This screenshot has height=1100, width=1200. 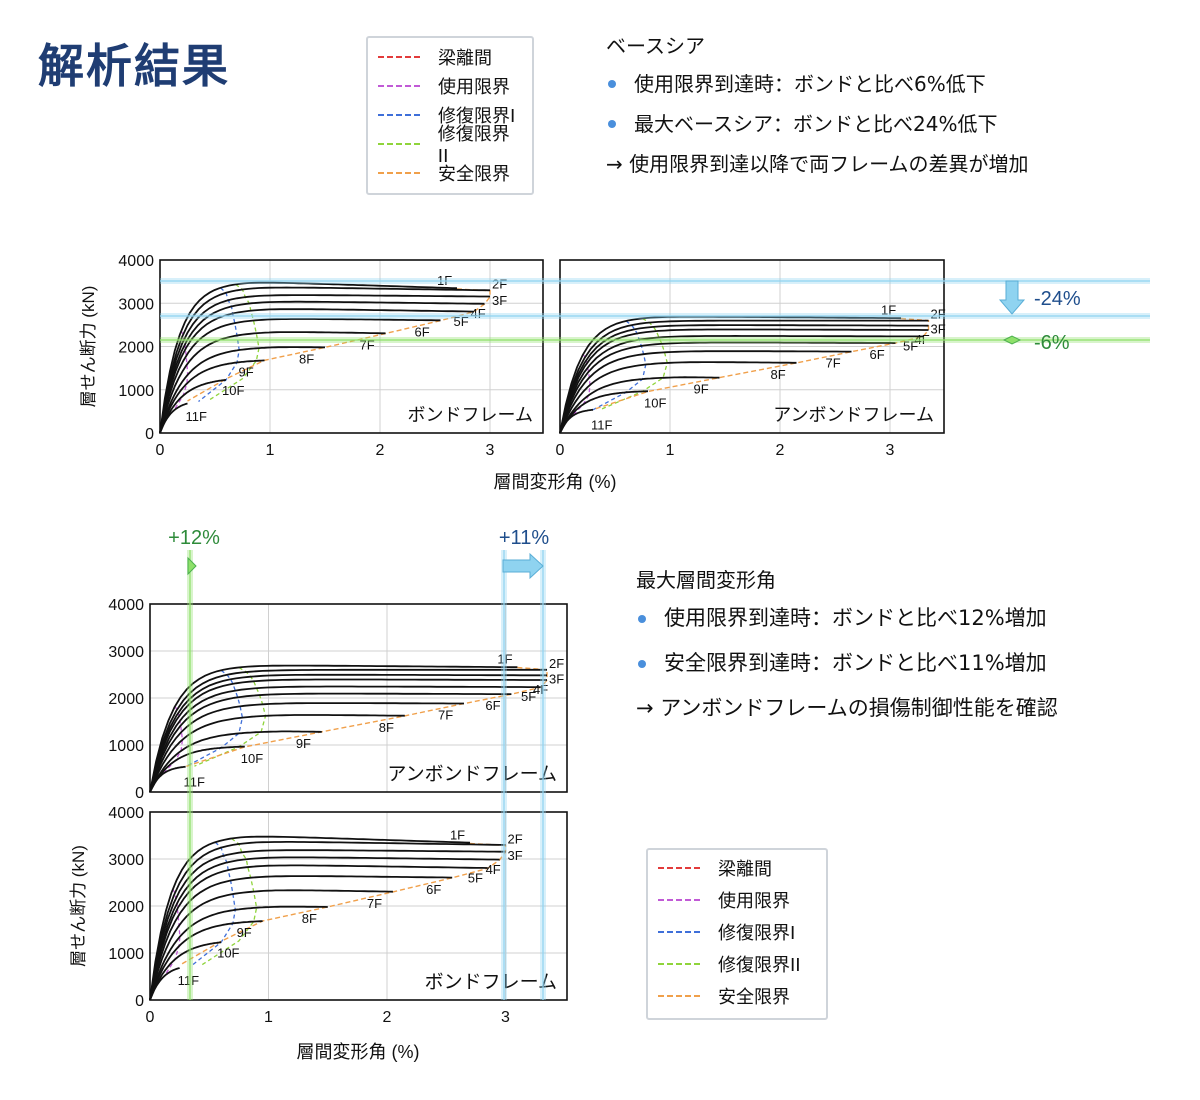 What do you see at coordinates (149, 434) in the screenshot?
I see `y-tick-label: 0` at bounding box center [149, 434].